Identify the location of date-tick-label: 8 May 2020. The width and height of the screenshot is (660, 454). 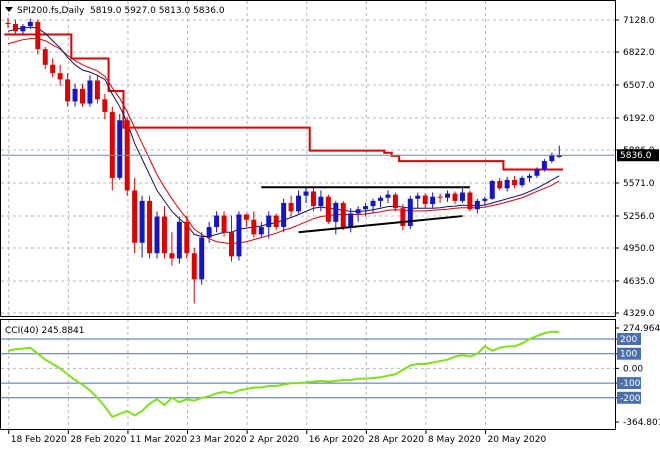
(454, 440).